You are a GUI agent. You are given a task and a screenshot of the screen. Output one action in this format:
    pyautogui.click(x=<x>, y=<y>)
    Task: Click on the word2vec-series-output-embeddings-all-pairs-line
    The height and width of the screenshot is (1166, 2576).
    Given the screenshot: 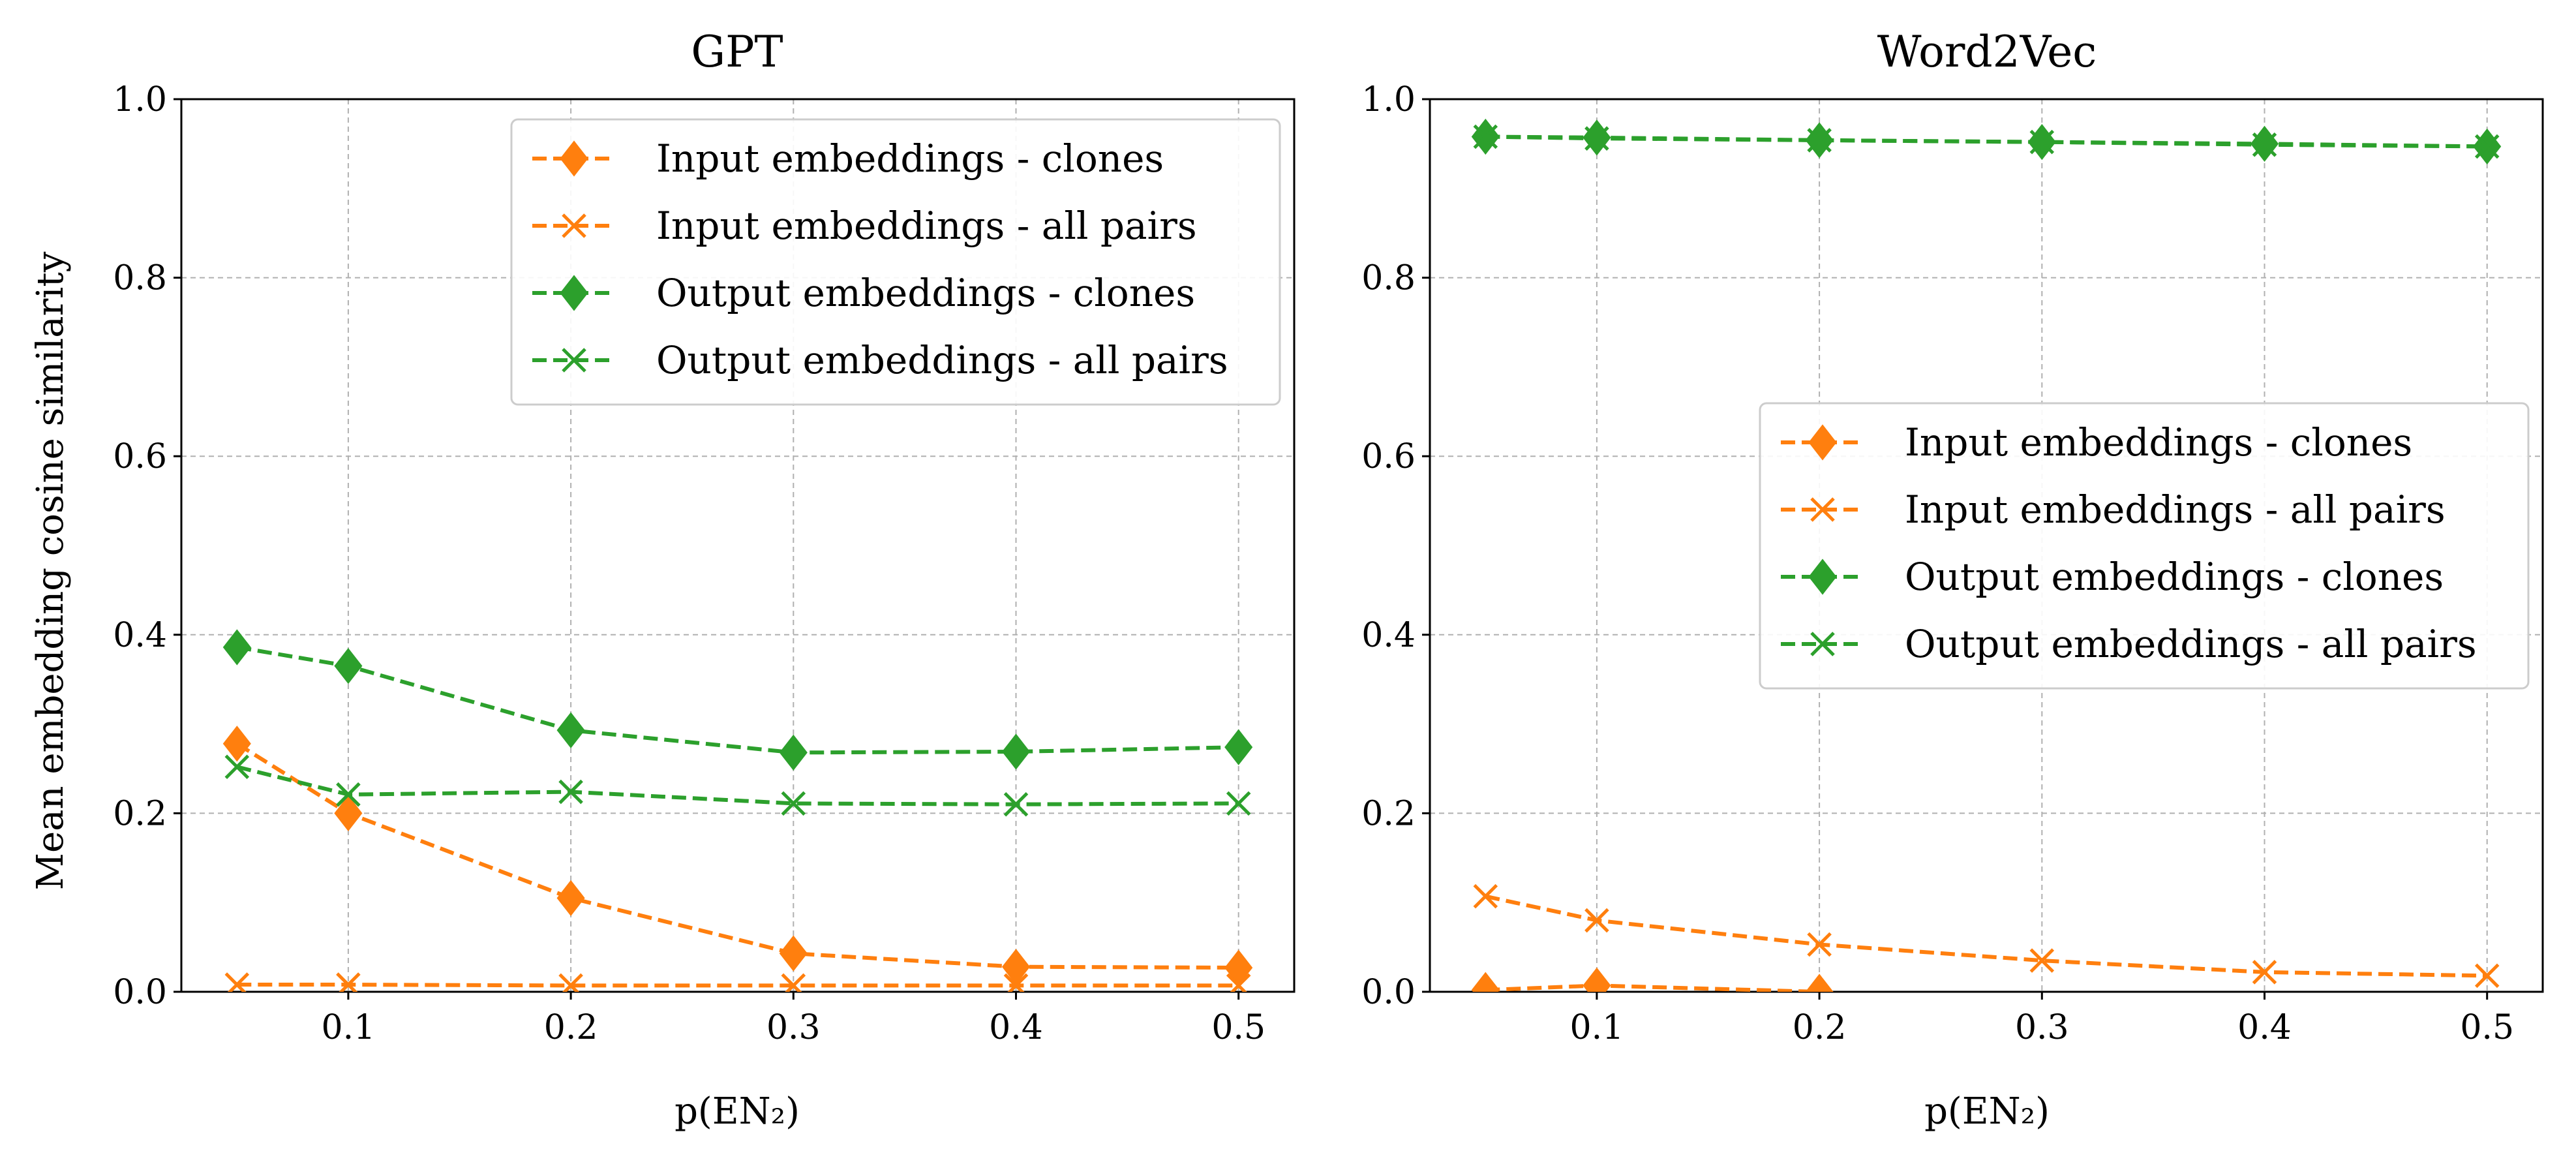 What is the action you would take?
    pyautogui.click(x=1986, y=141)
    